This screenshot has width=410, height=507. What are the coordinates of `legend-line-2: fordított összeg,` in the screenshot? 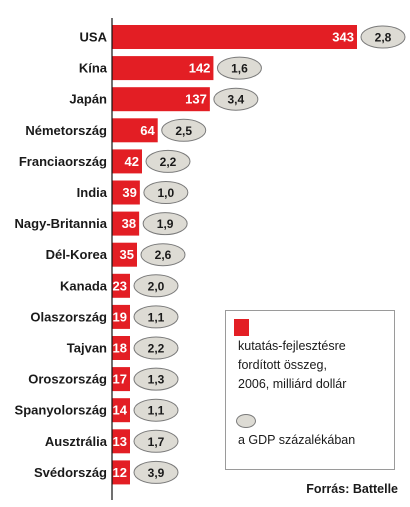 It's located at (282, 365).